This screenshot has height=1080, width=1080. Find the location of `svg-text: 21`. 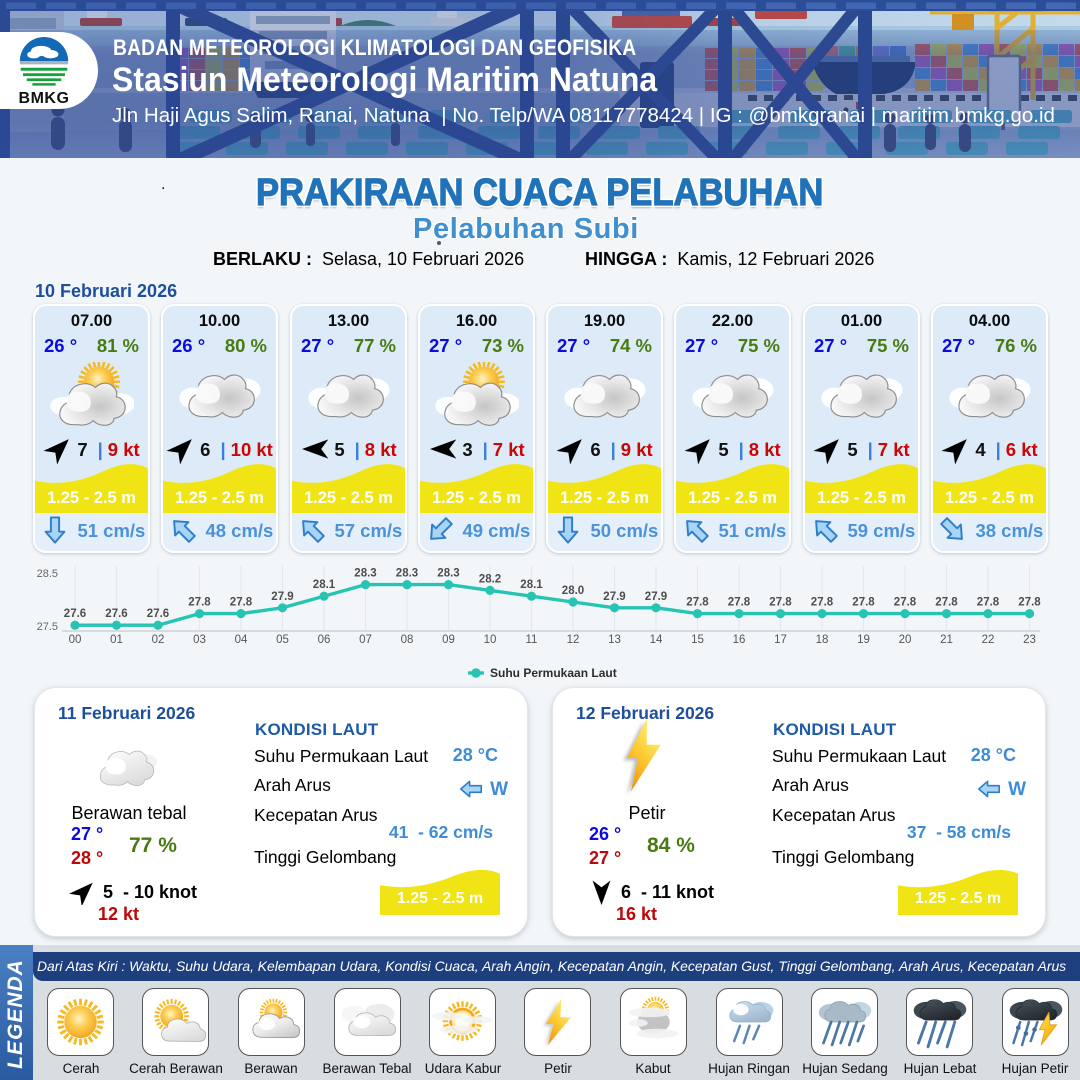

svg-text: 21 is located at coordinates (946, 640).